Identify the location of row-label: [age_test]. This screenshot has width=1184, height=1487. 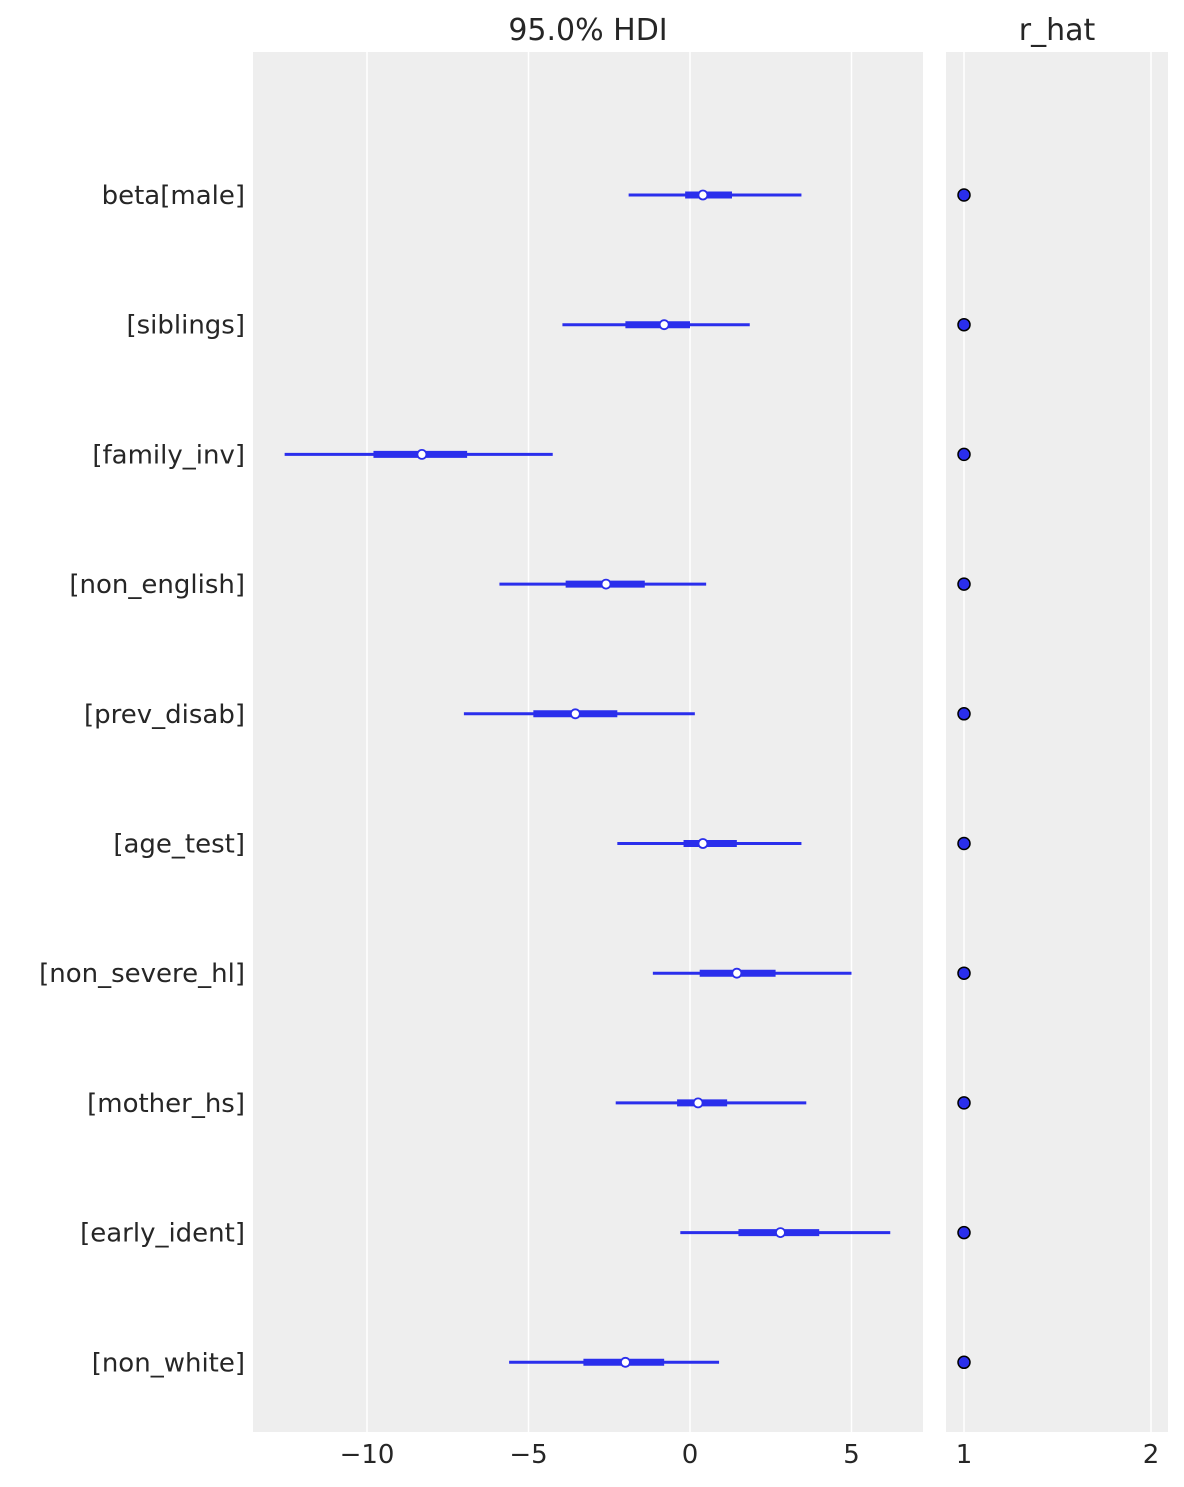
(179, 845).